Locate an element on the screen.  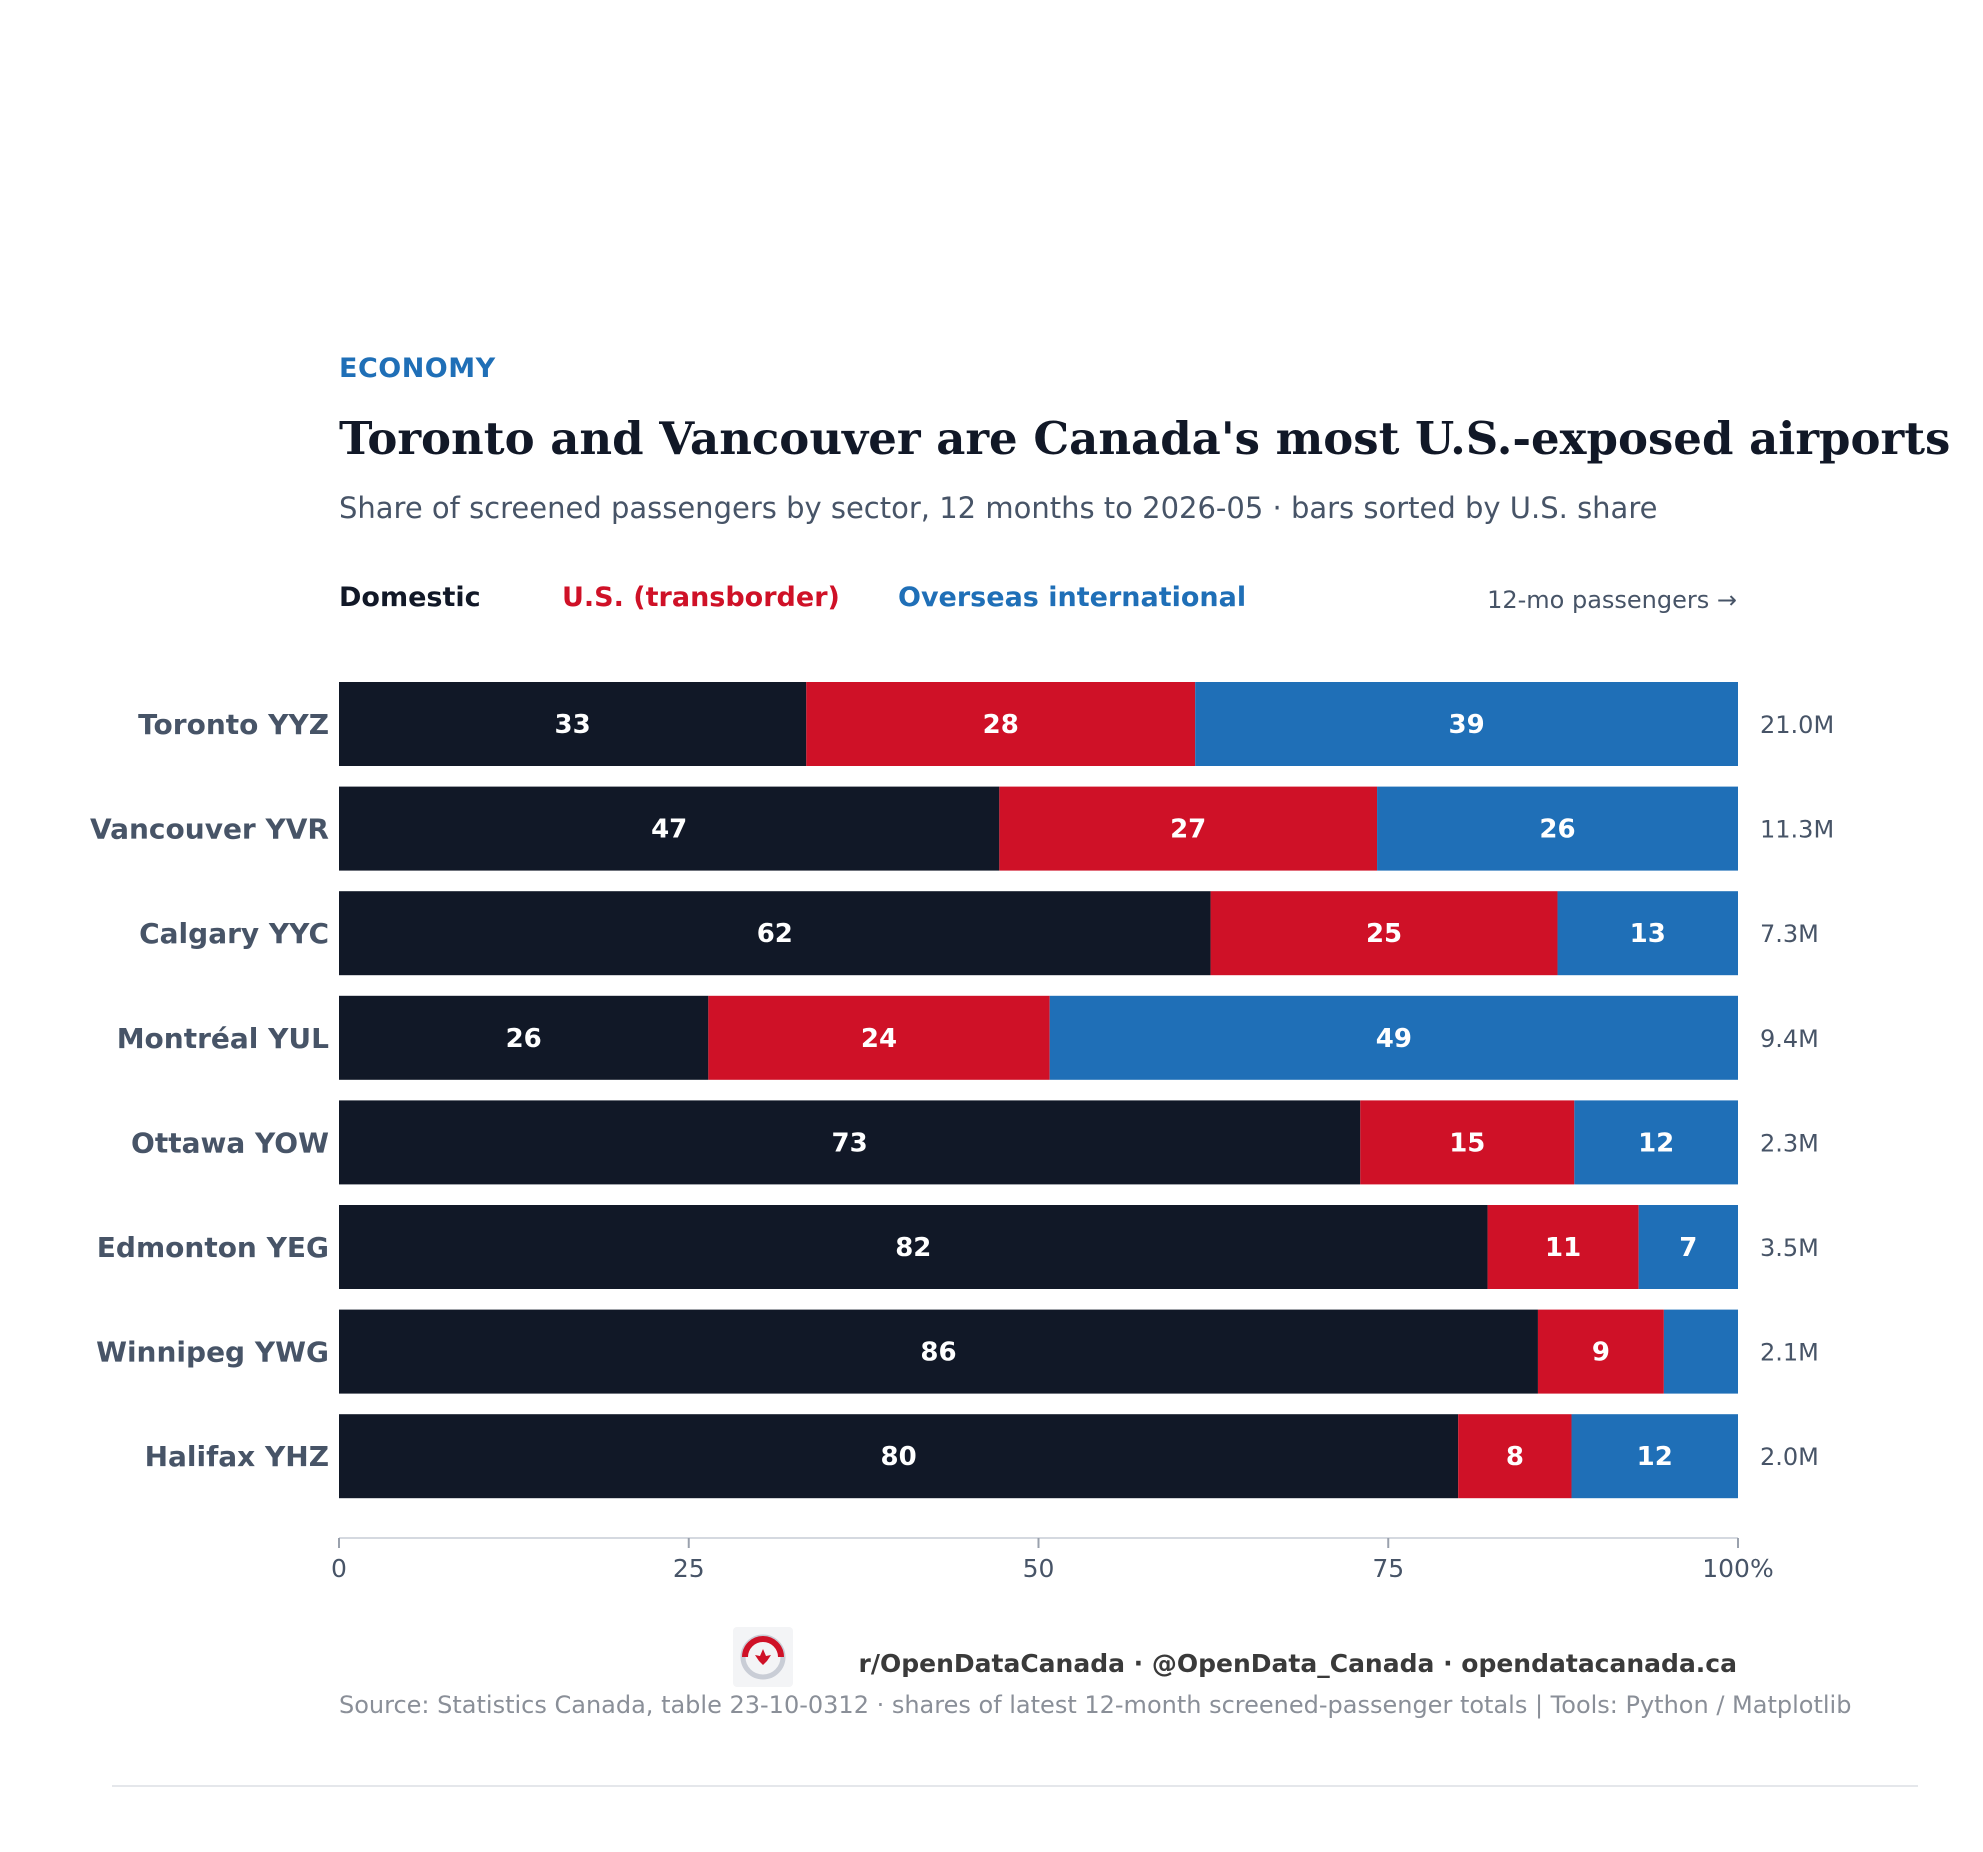
bar-value-label: 39 is located at coordinates (1467, 725).